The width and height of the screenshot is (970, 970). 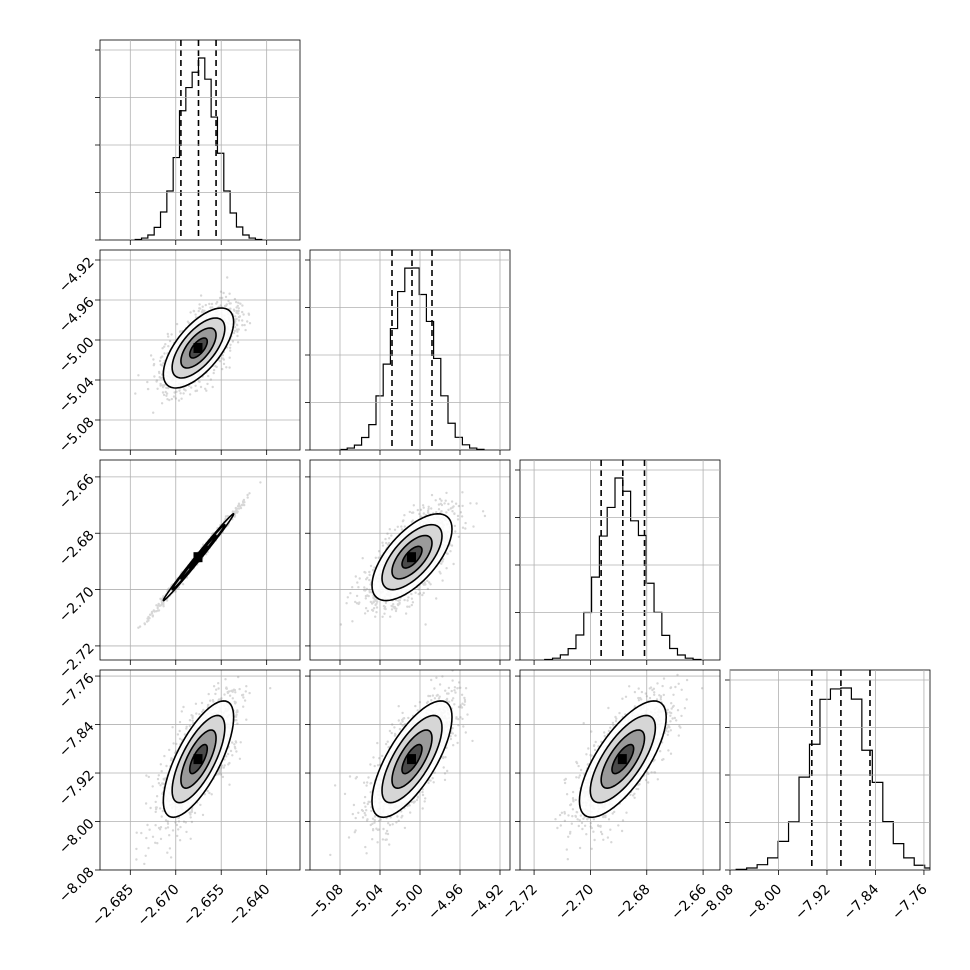 What do you see at coordinates (77, 605) in the screenshot?
I see `y-tick-label-2-1: −2.70` at bounding box center [77, 605].